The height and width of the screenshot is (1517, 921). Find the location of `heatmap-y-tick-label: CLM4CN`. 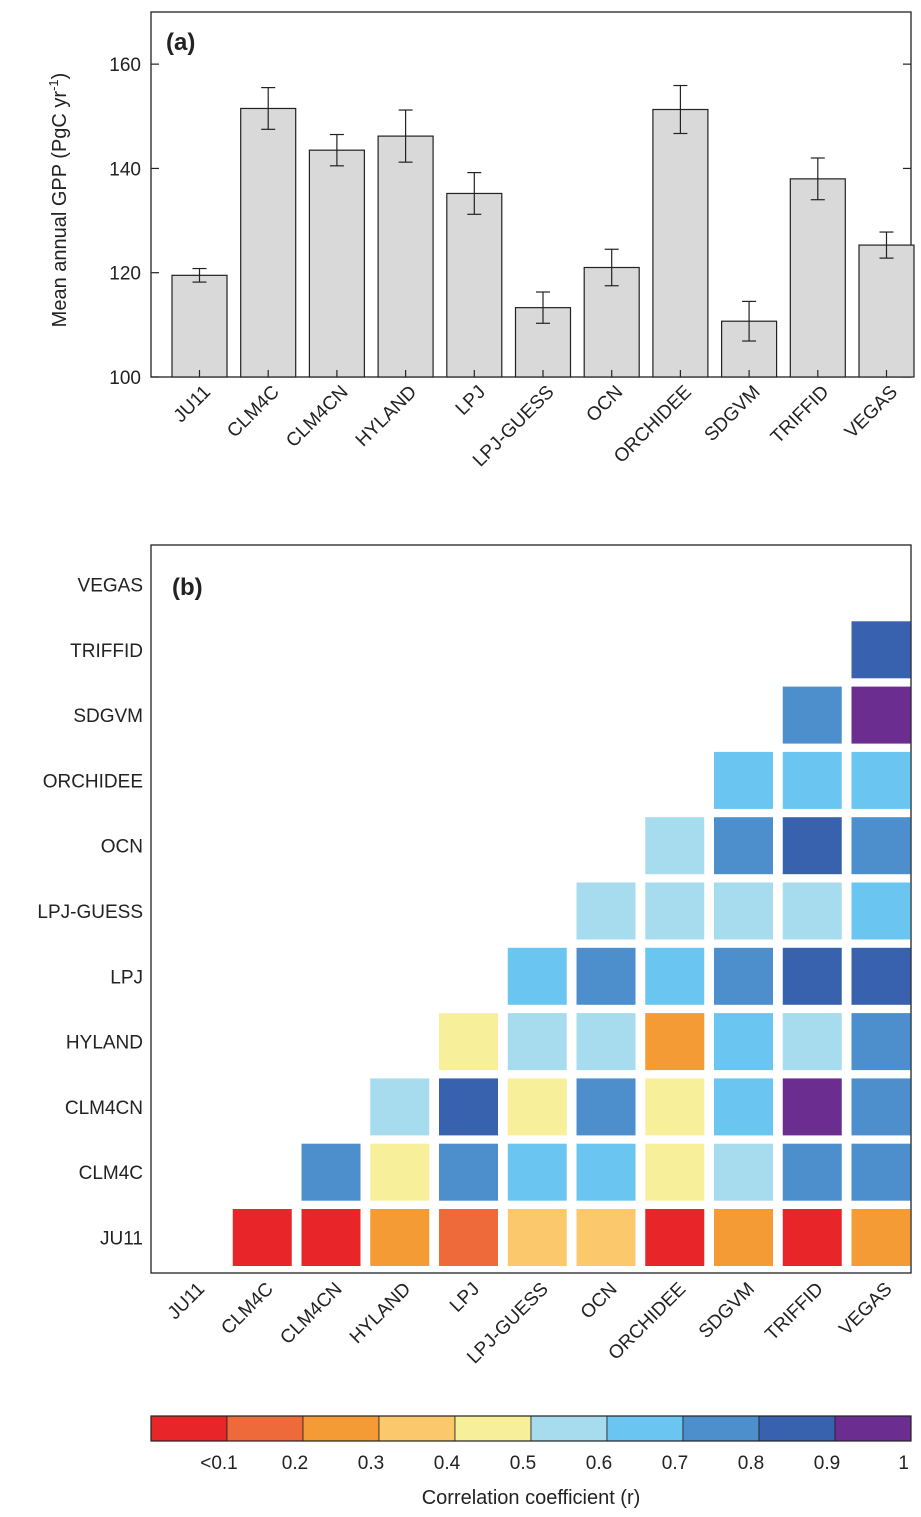

heatmap-y-tick-label: CLM4CN is located at coordinates (104, 1108).